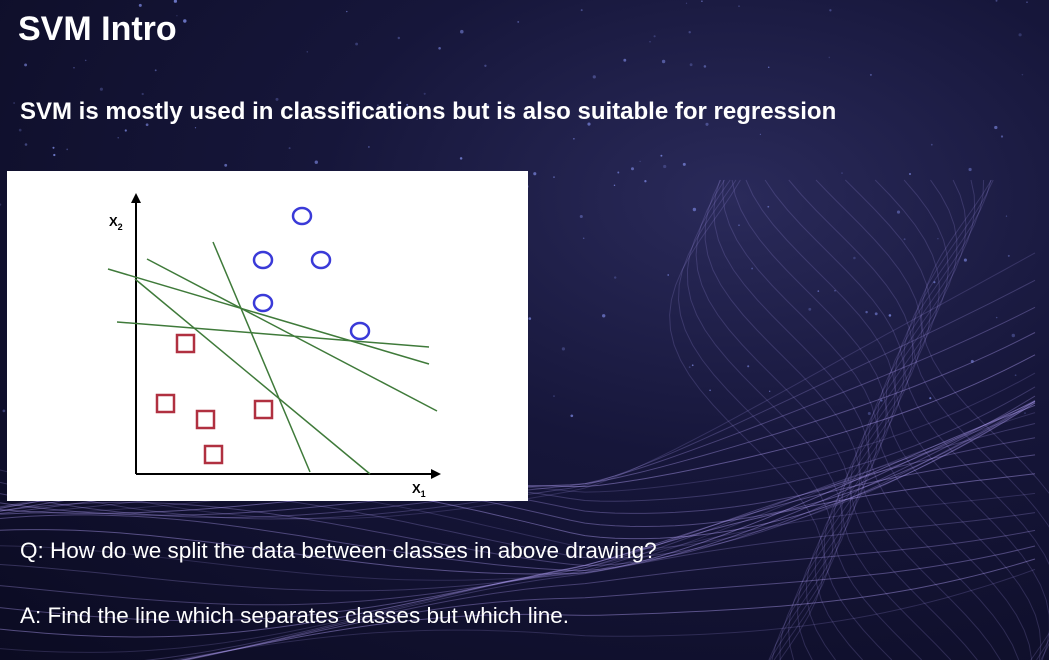 The width and height of the screenshot is (1049, 660). I want to click on y-axis-label: X2, so click(116, 223).